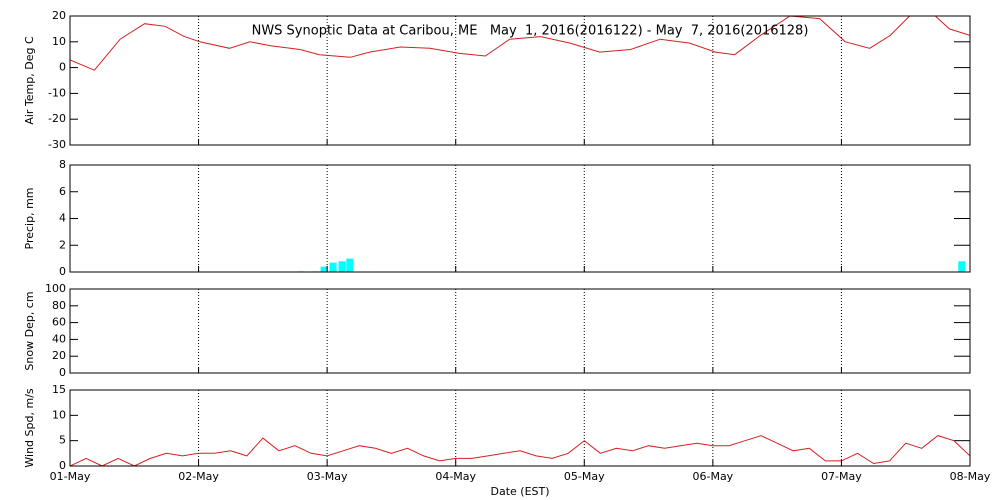  I want to click on x-tick-label: 03-May, so click(327, 476).